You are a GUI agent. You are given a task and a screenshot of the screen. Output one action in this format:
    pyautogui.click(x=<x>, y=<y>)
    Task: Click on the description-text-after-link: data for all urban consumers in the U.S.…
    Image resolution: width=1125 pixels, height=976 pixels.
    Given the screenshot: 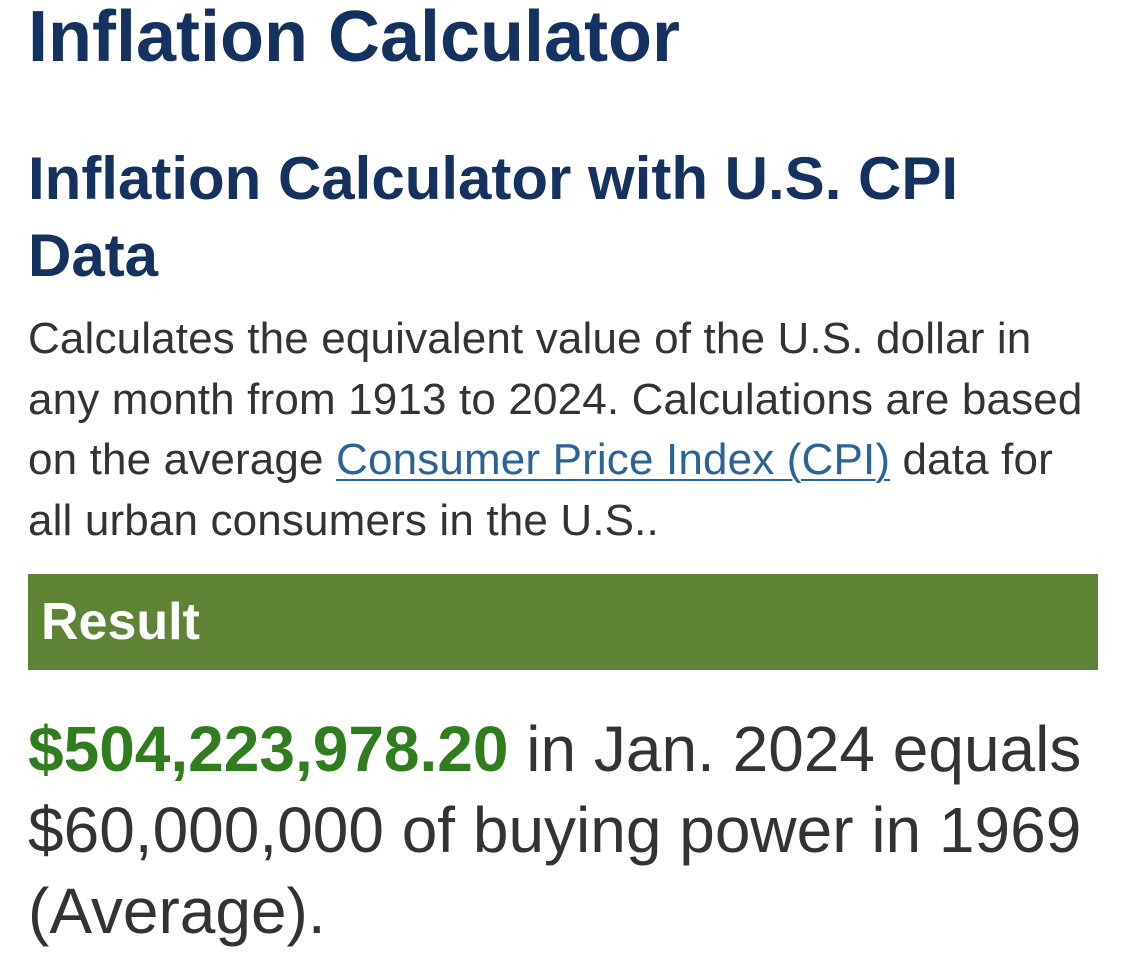 What is the action you would take?
    pyautogui.click(x=540, y=490)
    